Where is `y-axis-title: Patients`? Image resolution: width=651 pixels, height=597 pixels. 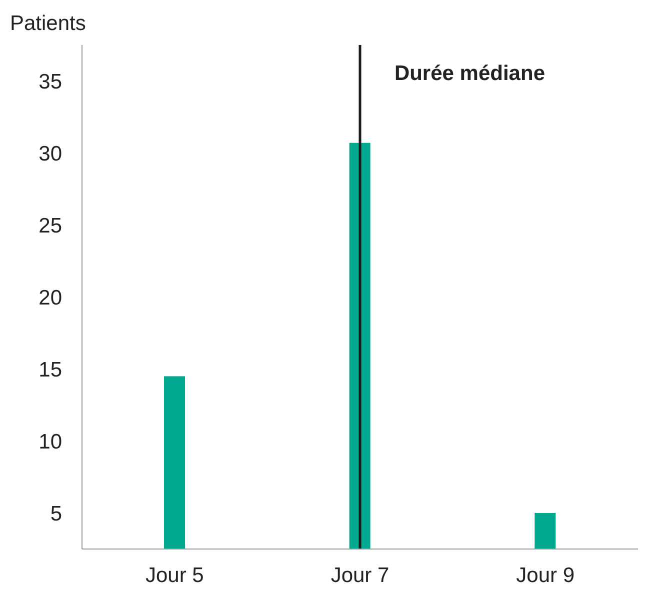 y-axis-title: Patients is located at coordinates (48, 24).